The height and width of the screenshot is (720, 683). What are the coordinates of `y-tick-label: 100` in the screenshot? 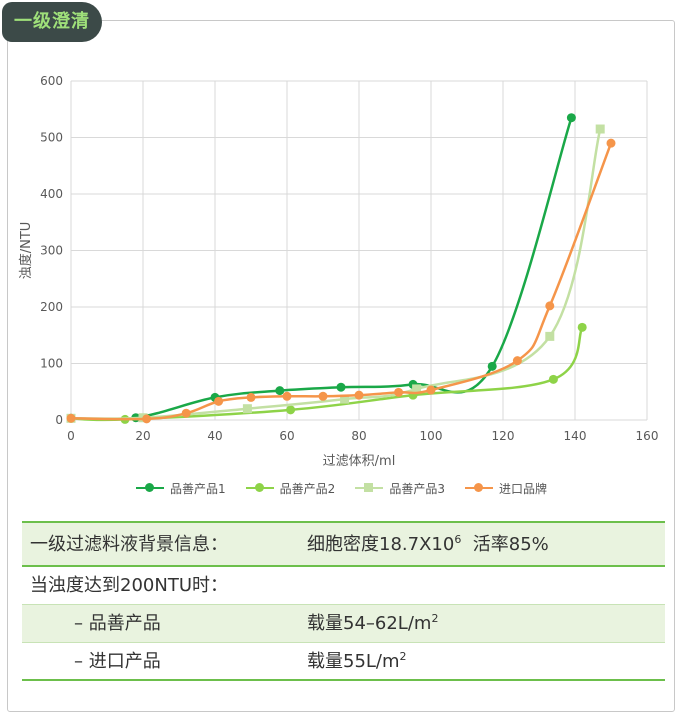 It's located at (51, 364).